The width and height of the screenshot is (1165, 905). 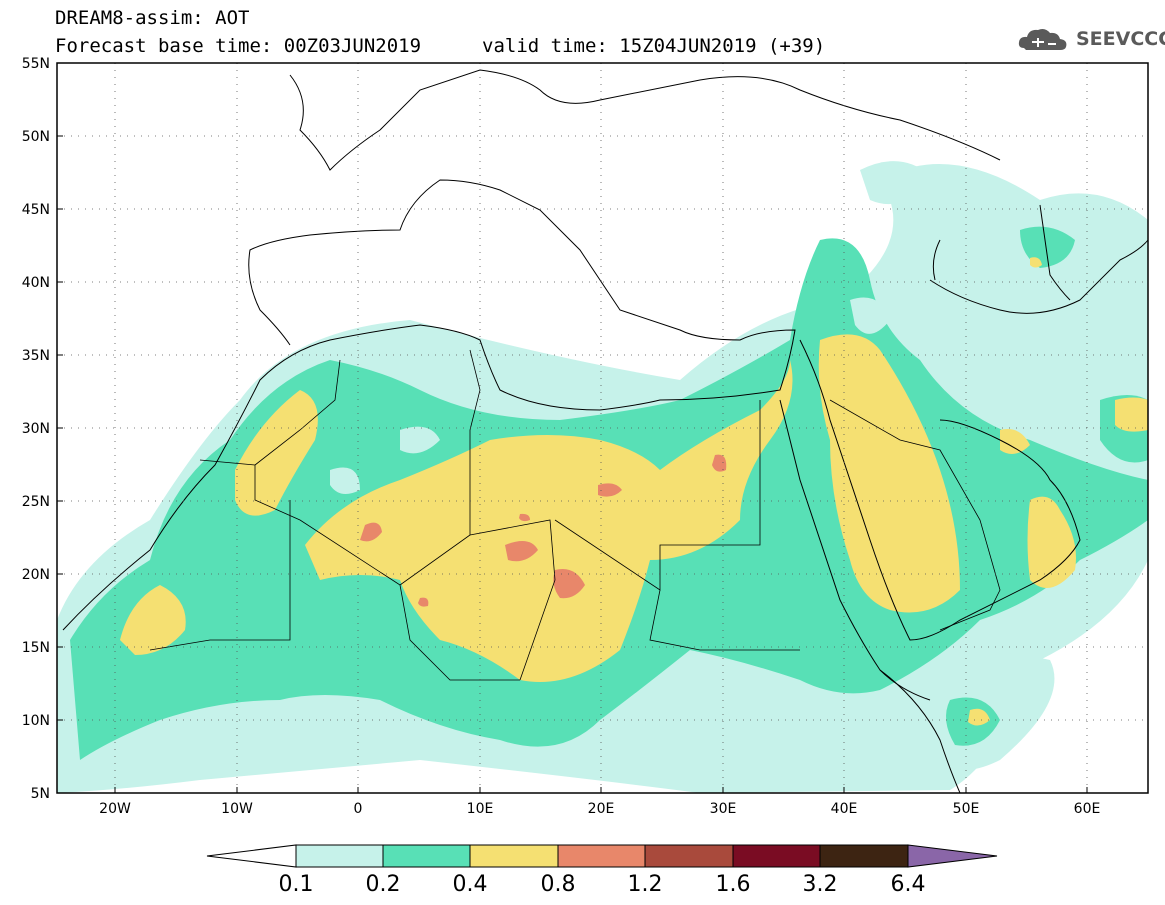 I want to click on lon-label: 60E, so click(x=1087, y=809).